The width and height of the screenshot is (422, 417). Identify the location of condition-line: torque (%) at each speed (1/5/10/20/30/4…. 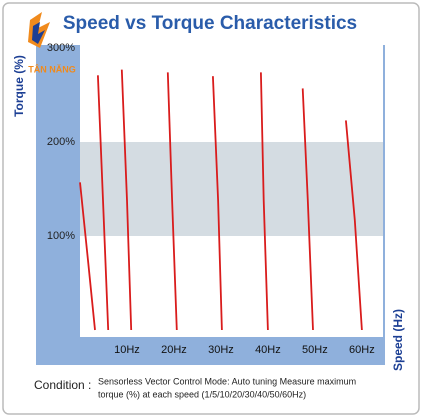
(202, 394).